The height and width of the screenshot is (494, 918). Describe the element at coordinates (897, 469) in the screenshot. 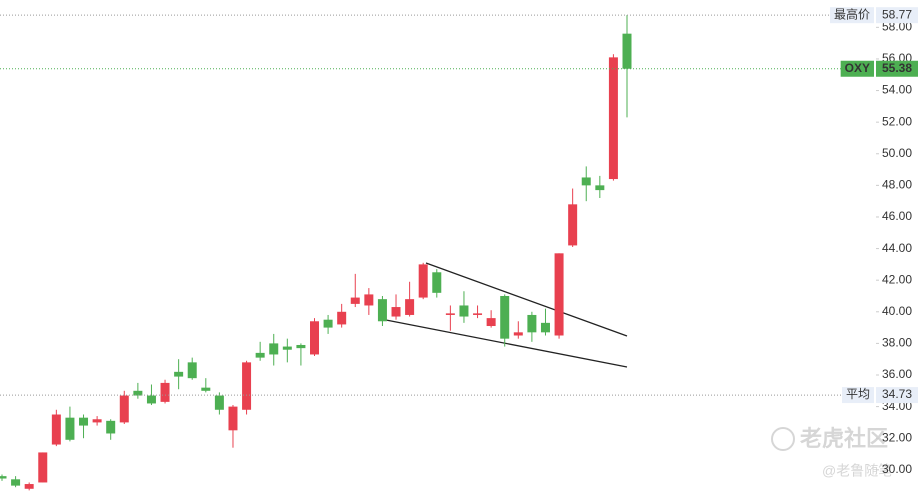

I see `y-tick-label: 30.00` at that location.